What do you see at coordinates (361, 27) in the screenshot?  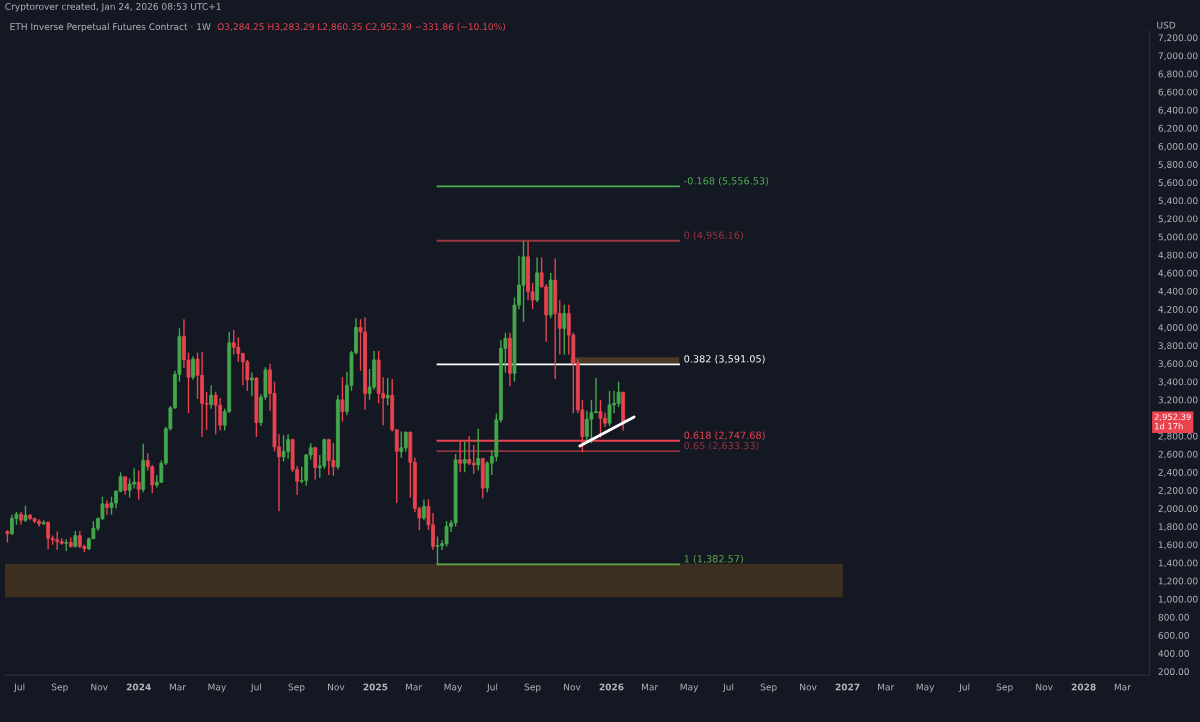 I see `chart-subtitle: O3,284.25 H3,283.29 L2,860.35 C2,952.39 −331.86 (−10.10%)` at bounding box center [361, 27].